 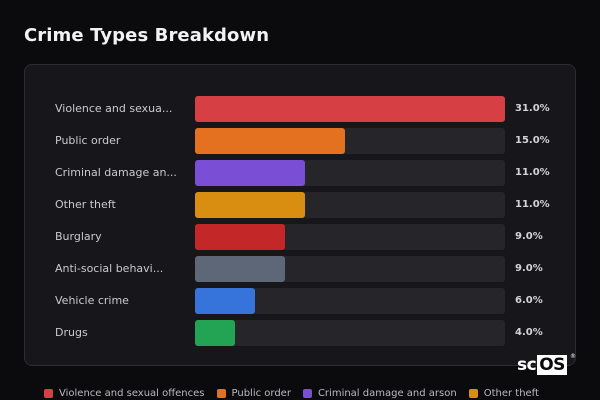 I want to click on scos-logo: sc OS ®, so click(x=546, y=364).